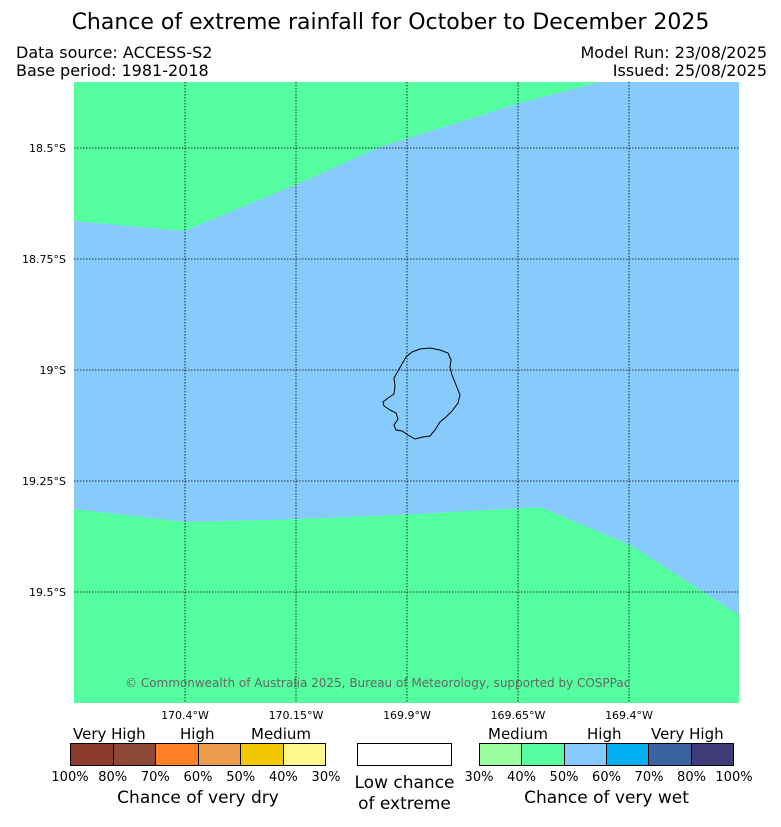 The image size is (781, 827). Describe the element at coordinates (518, 715) in the screenshot. I see `lon-label: 169.65°W` at that location.